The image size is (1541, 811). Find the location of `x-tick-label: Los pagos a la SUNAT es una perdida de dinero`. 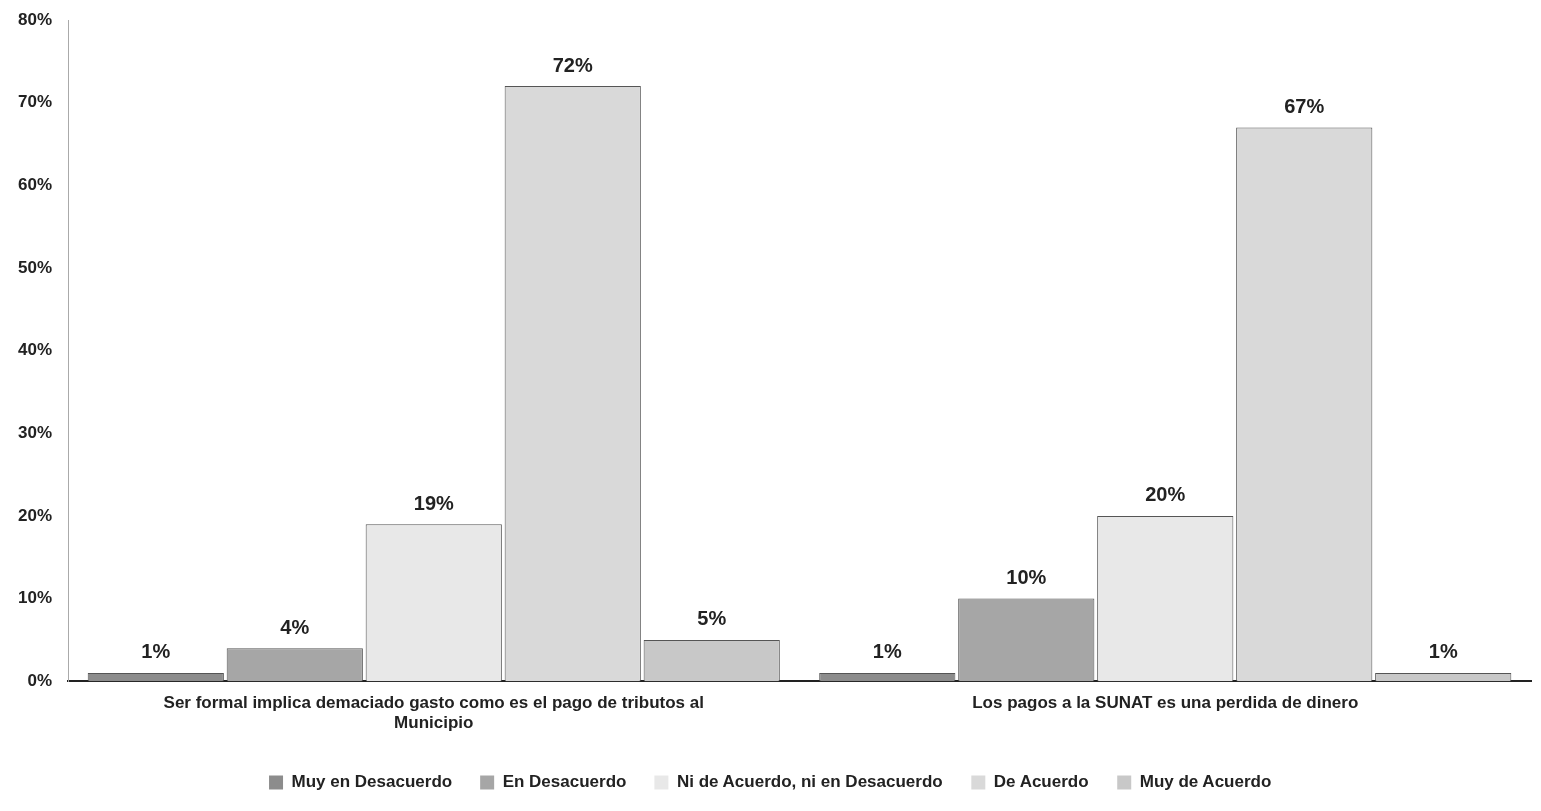

x-tick-label: Los pagos a la SUNAT es una perdida de dinero is located at coordinates (1165, 703).